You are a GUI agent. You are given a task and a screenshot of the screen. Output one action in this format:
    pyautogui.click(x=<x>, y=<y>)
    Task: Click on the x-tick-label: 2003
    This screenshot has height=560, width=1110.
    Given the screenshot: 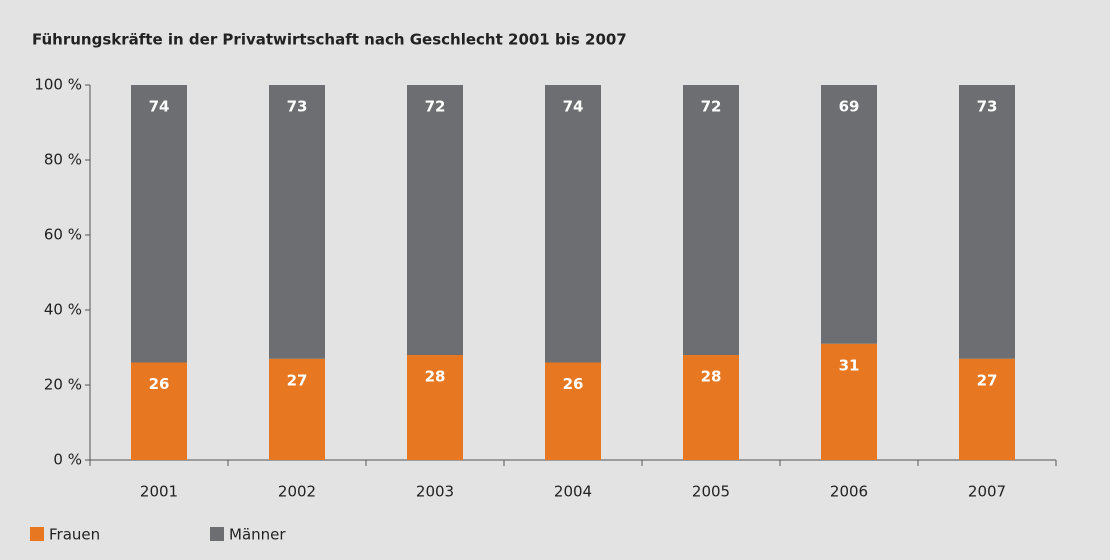 What is the action you would take?
    pyautogui.click(x=435, y=492)
    